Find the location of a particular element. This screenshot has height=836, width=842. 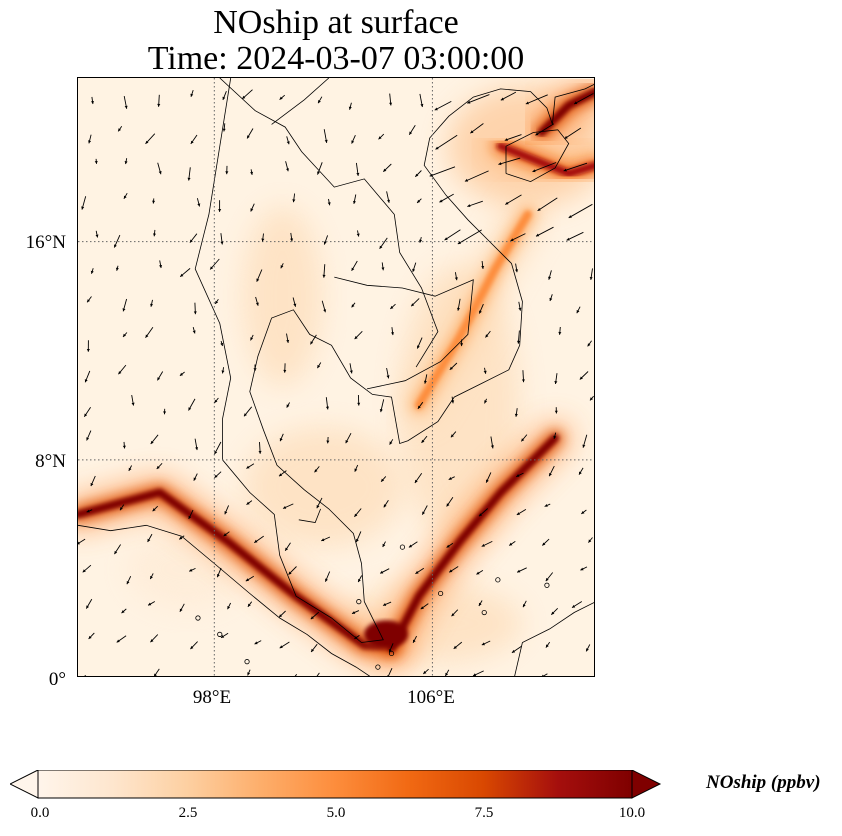

colorbar-tick-10: 10.0 is located at coordinates (632, 813).